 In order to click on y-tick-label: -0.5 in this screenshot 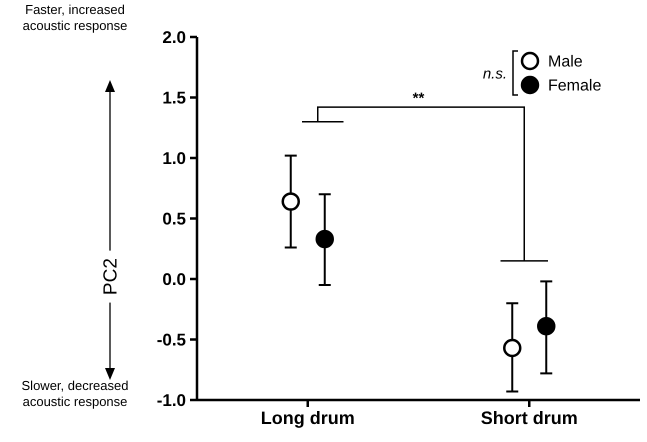, I will do `click(171, 340)`.